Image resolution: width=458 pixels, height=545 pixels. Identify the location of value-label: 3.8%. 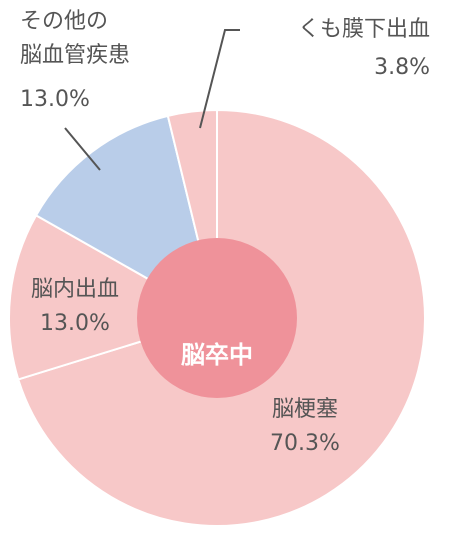
(402, 67).